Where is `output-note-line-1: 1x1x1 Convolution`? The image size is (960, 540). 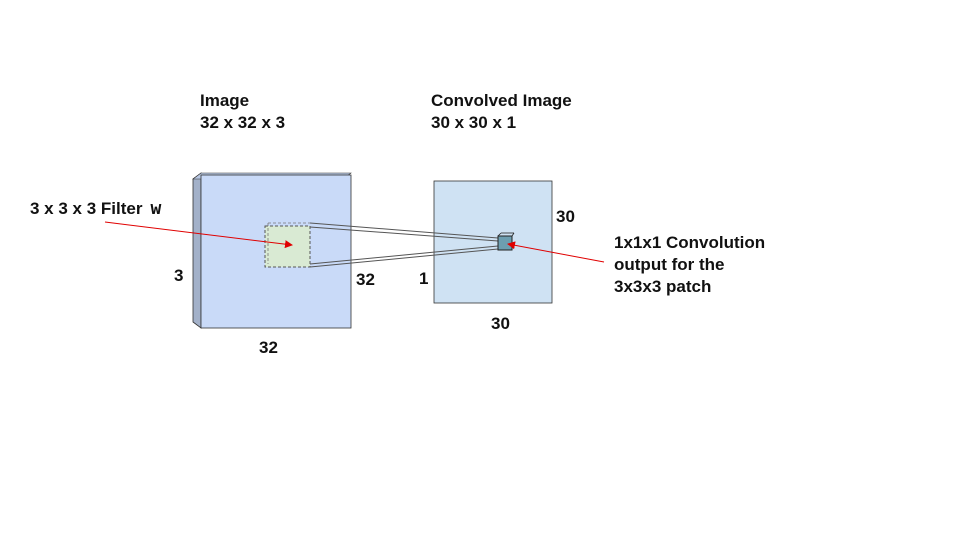
output-note-line-1: 1x1x1 Convolution is located at coordinates (690, 242).